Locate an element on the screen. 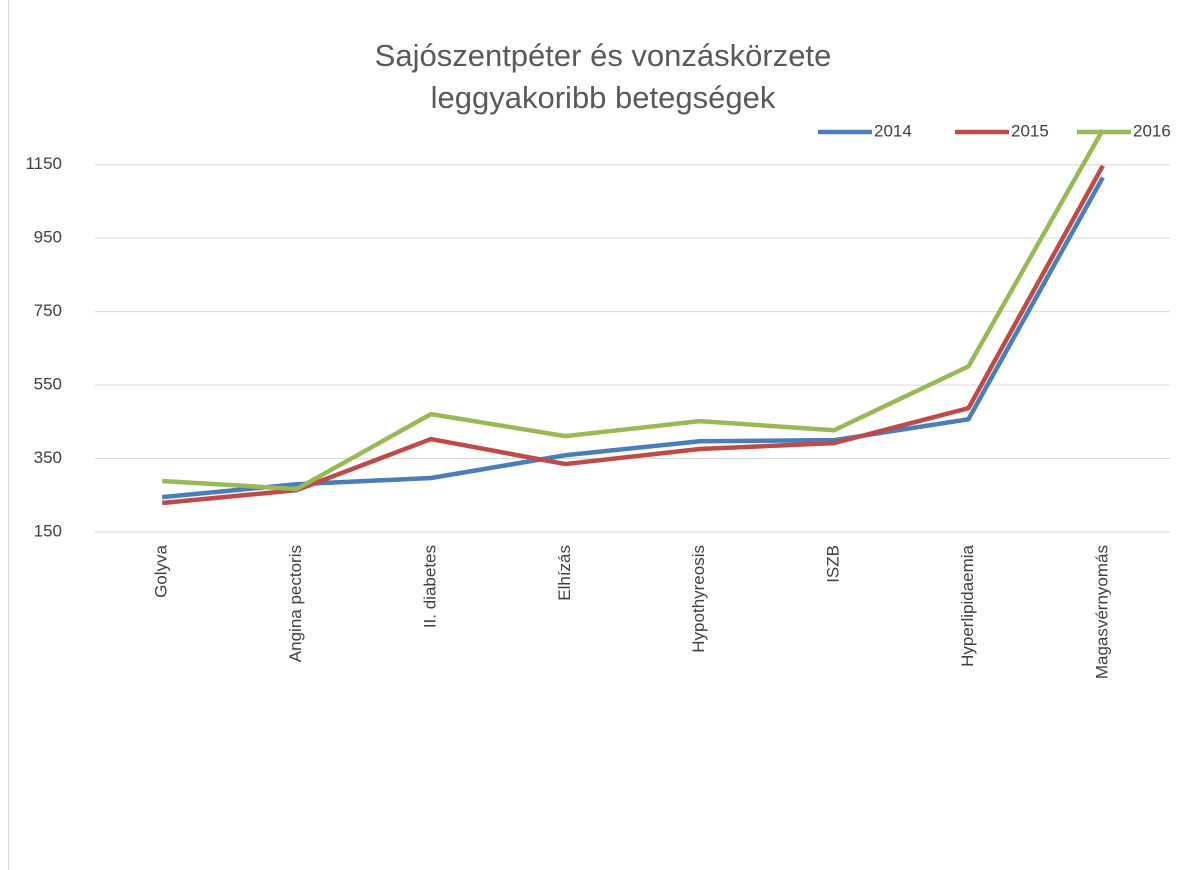  x-tick-label: Magasvérnyomás is located at coordinates (1101, 612).